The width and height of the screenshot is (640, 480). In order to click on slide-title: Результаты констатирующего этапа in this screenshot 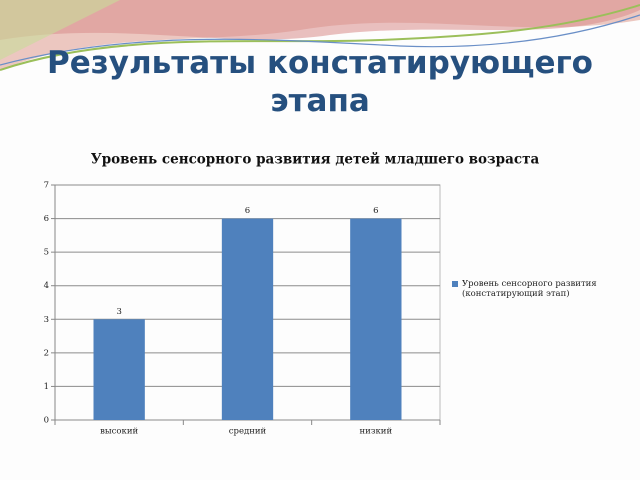, I will do `click(320, 82)`.